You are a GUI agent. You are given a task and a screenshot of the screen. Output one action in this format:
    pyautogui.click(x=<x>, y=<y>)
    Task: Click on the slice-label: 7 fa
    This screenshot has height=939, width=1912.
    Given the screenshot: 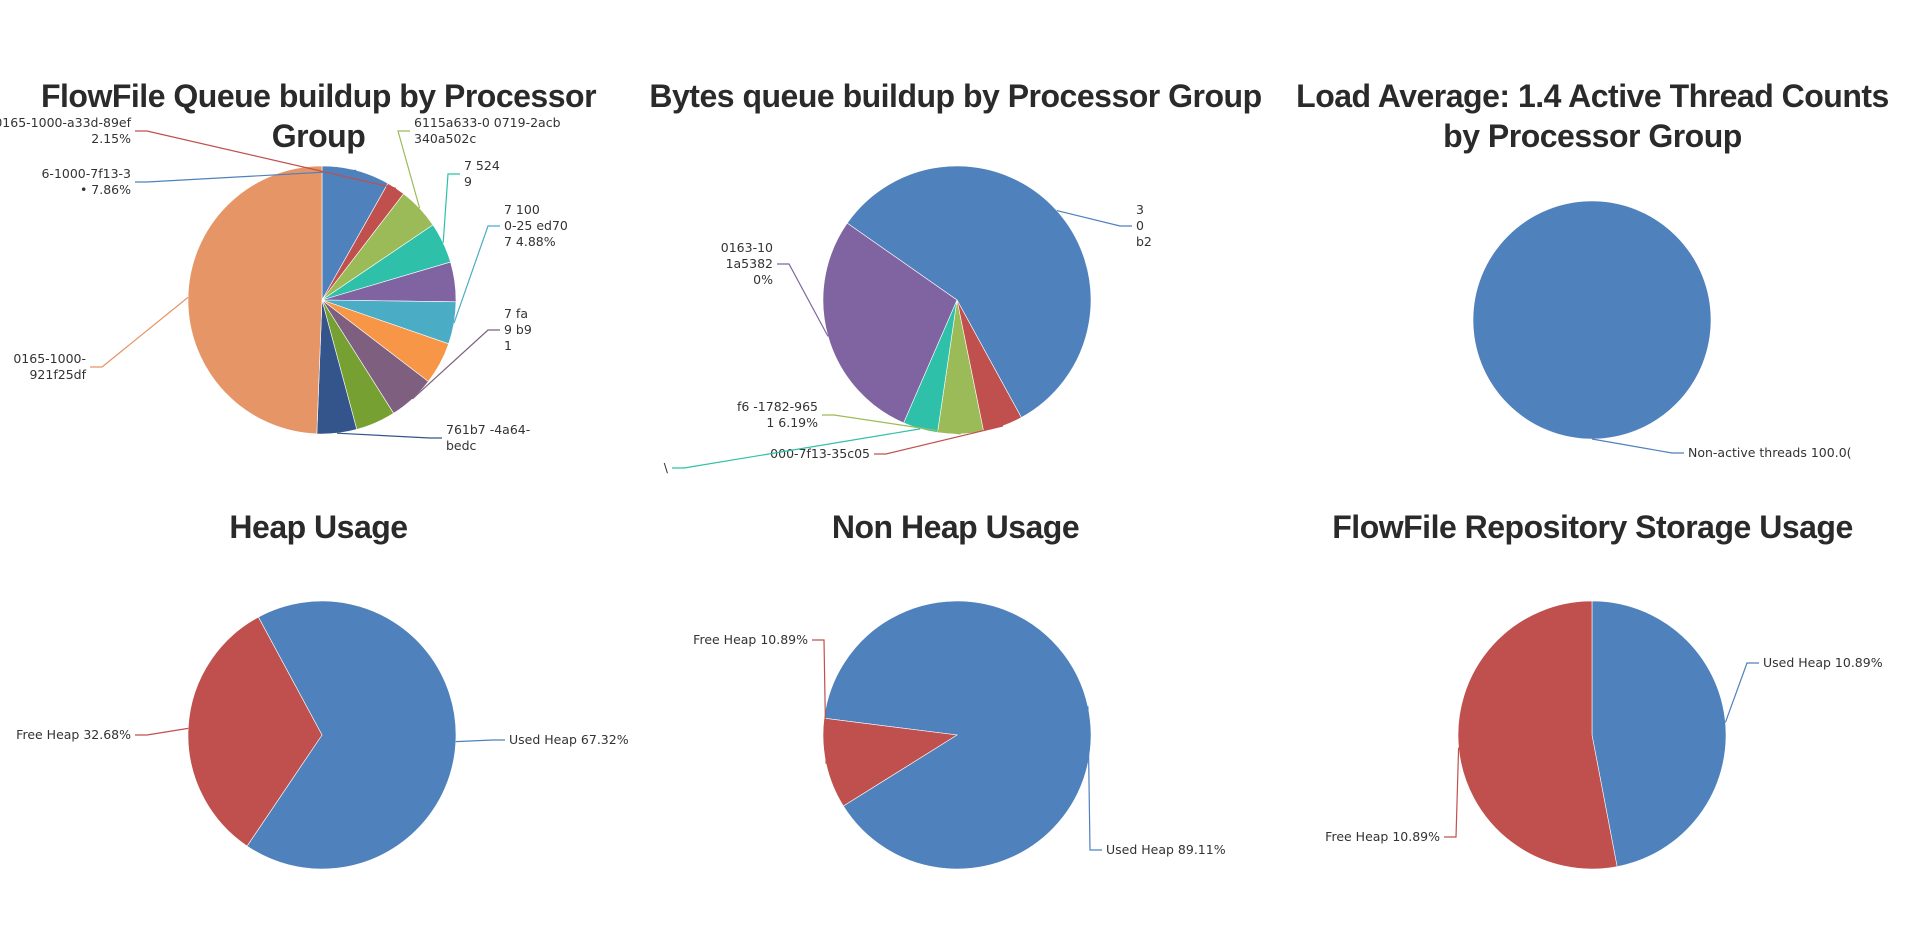 What is the action you would take?
    pyautogui.click(x=516, y=313)
    